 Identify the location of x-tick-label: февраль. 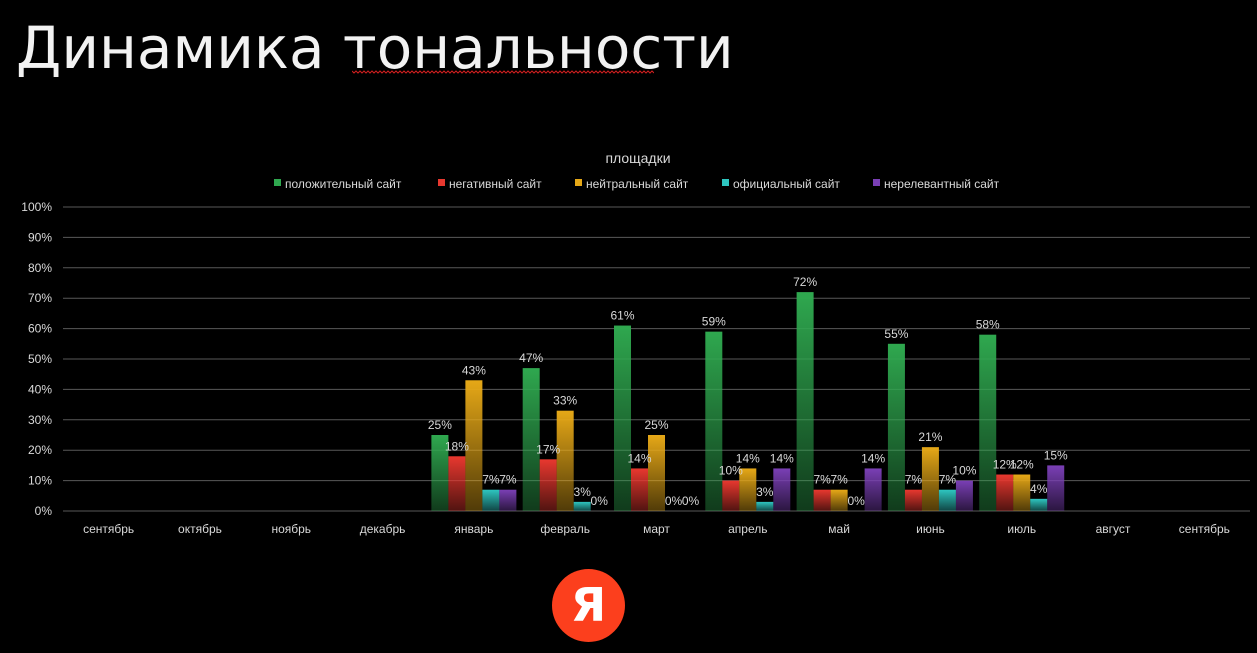
(565, 529).